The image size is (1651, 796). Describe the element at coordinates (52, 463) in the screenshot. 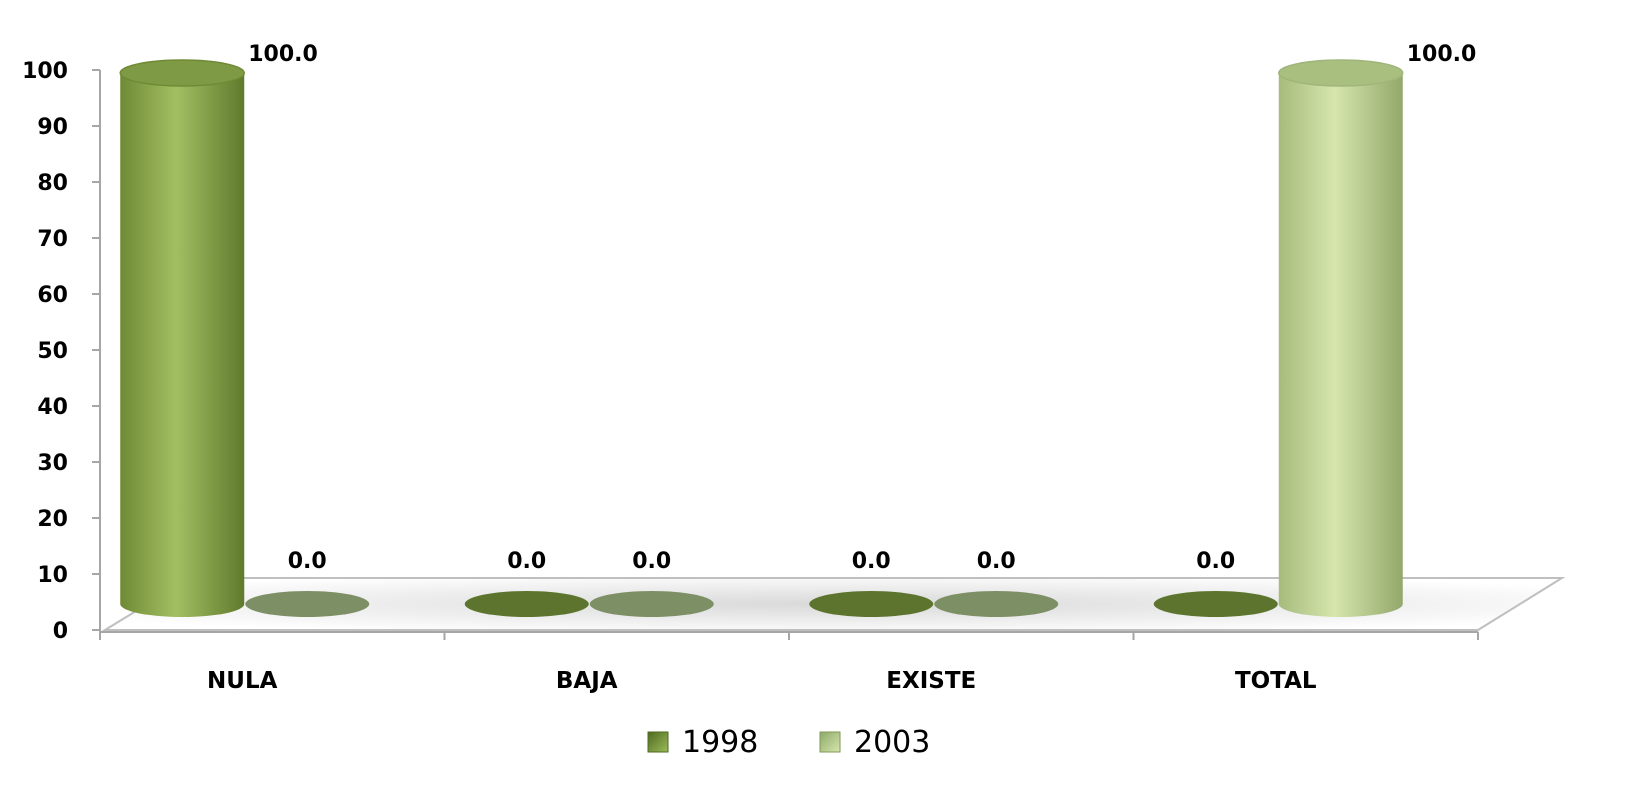

I see `y-tick-label: 30` at that location.